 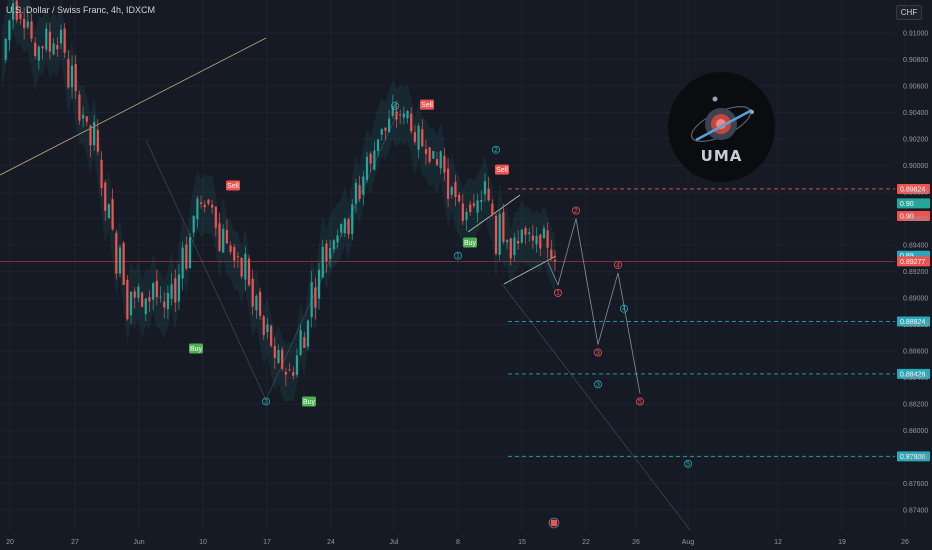 What do you see at coordinates (915, 405) in the screenshot?
I see `y-tick-label: 0.88200` at bounding box center [915, 405].